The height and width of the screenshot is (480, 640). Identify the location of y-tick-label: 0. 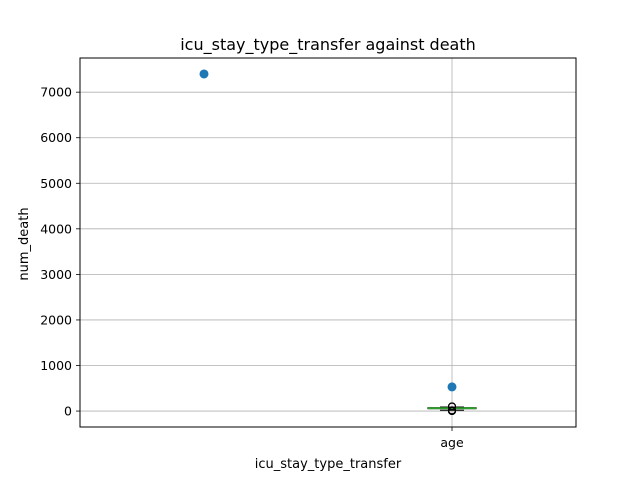
(68, 411).